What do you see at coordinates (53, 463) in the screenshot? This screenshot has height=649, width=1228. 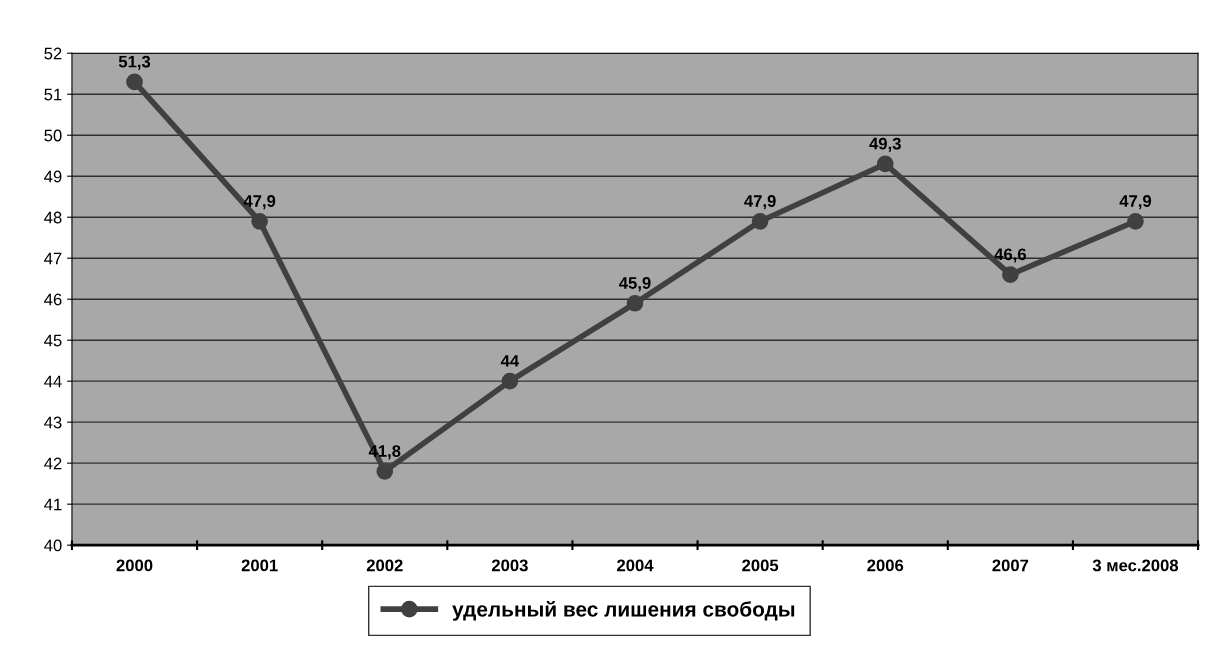 I see `y-tick-label: 42` at bounding box center [53, 463].